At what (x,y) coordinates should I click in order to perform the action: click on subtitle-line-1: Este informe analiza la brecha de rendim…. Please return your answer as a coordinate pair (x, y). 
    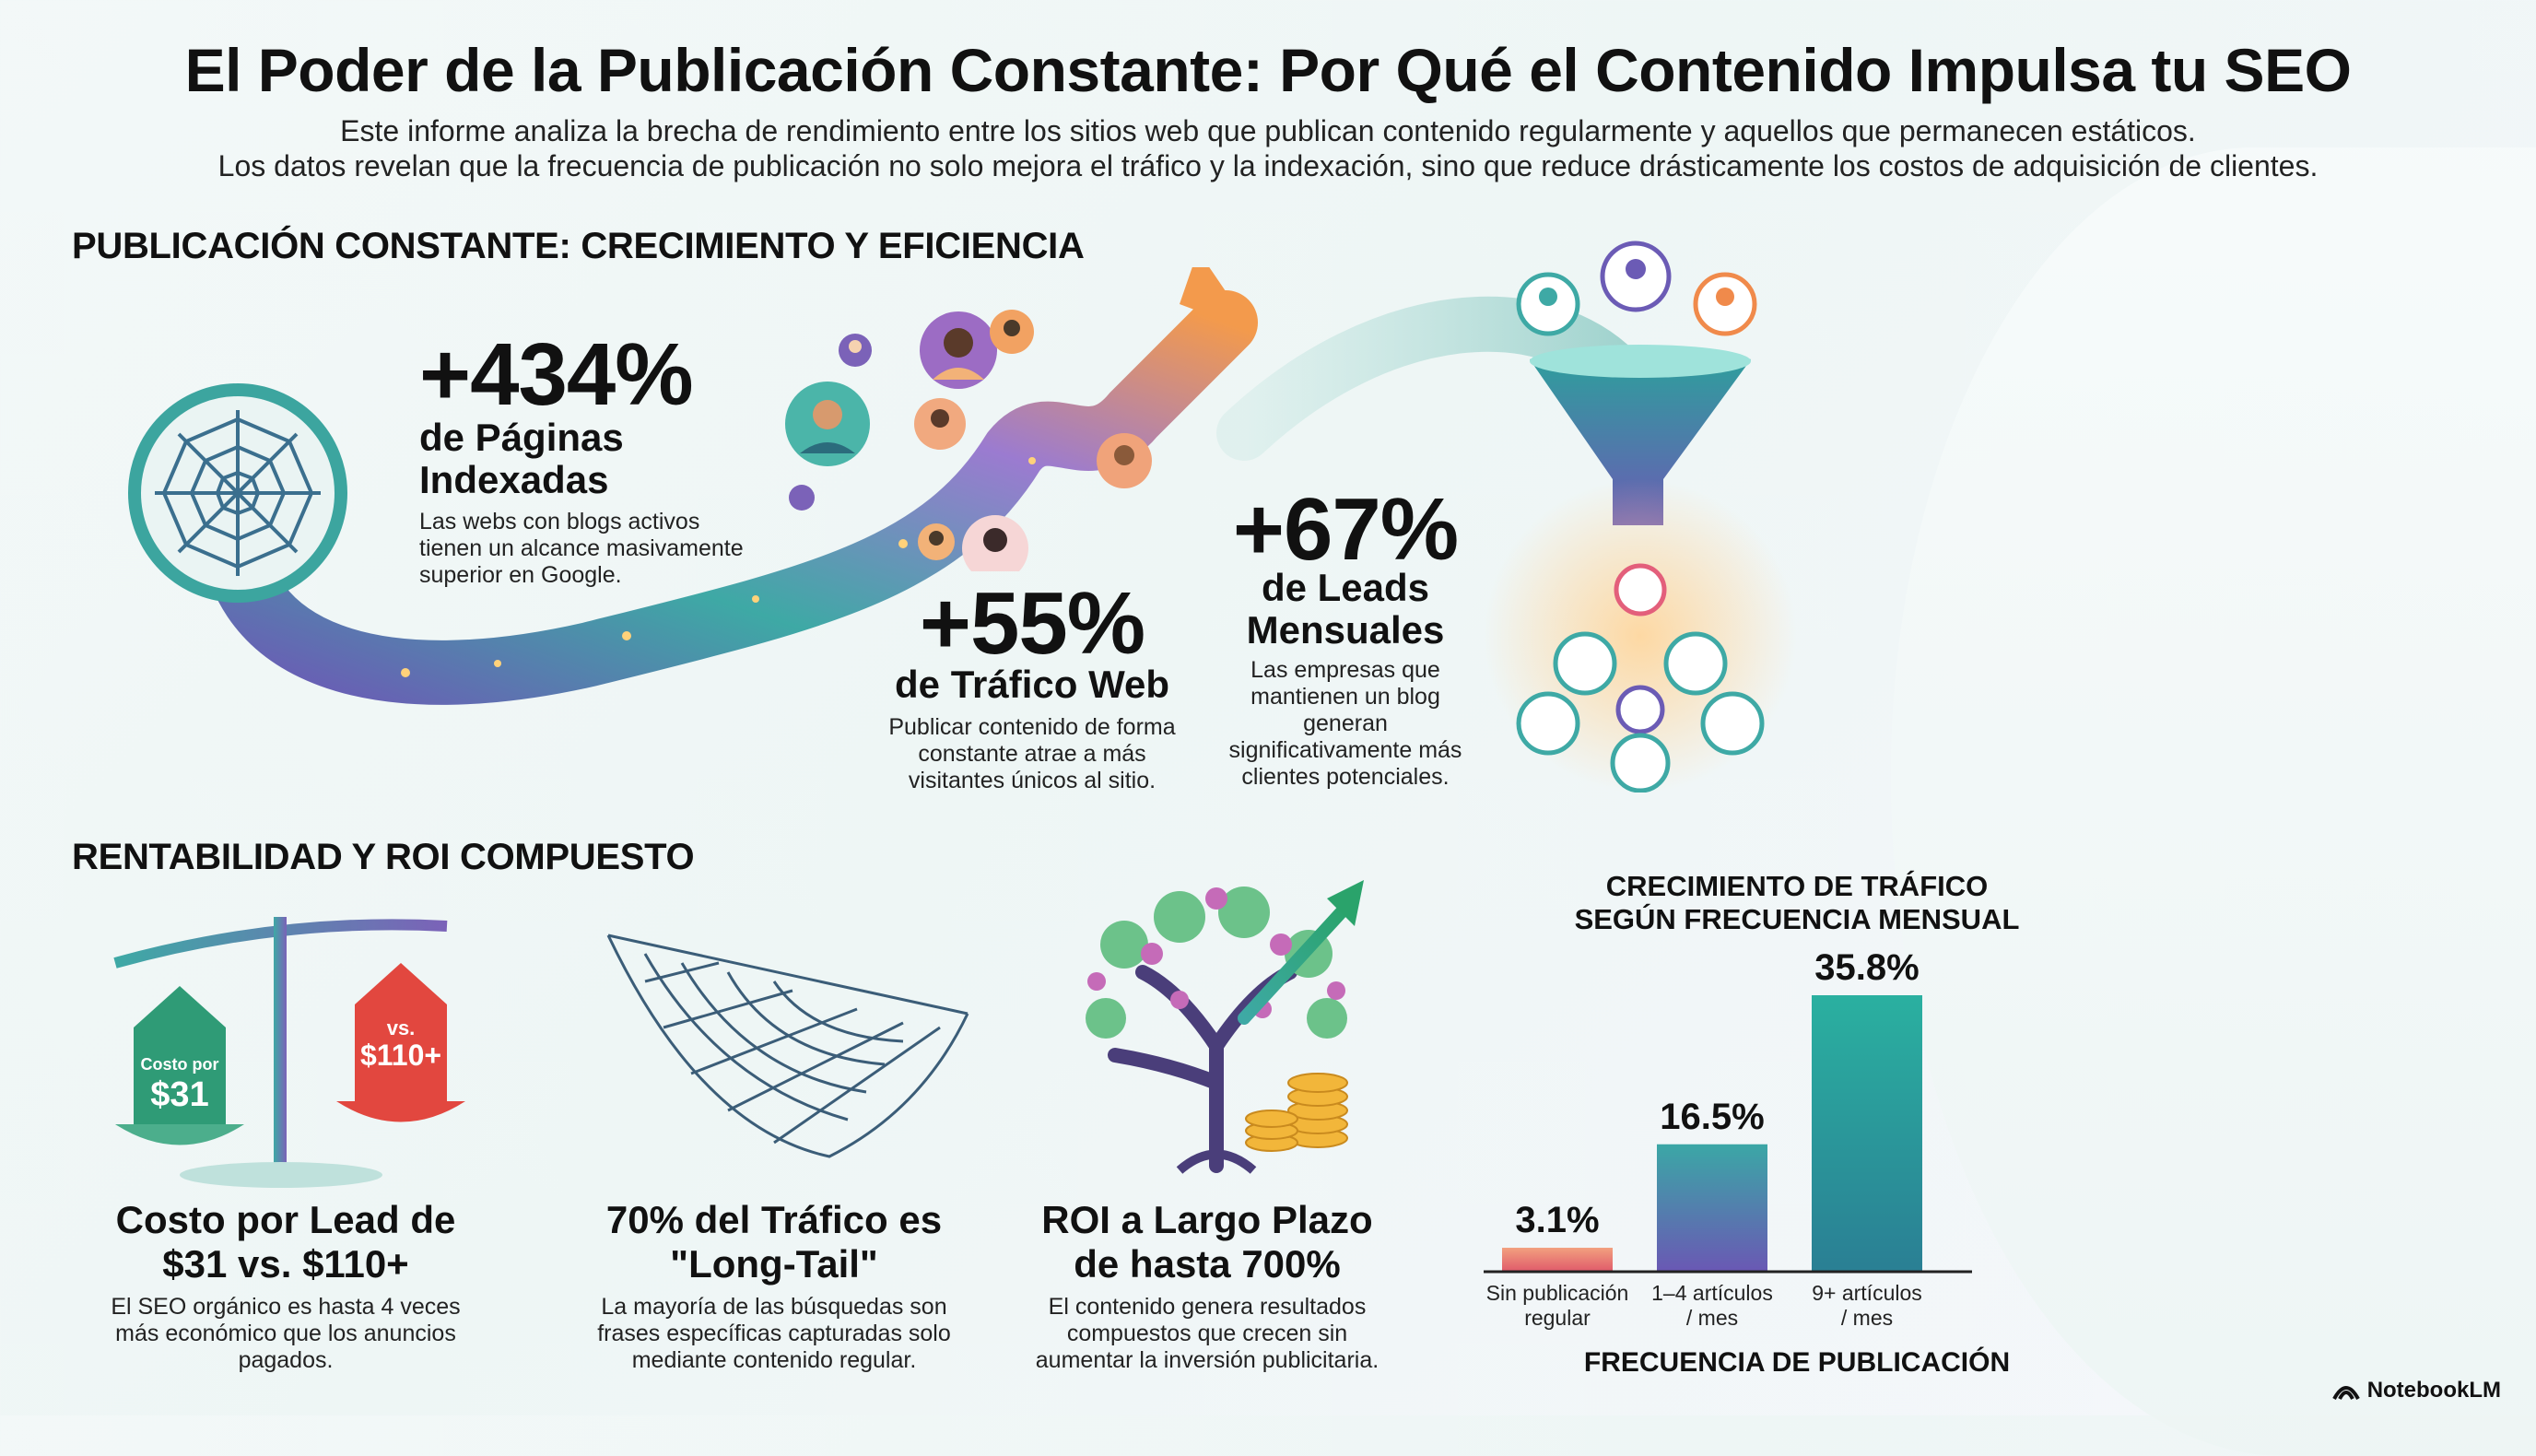
    Looking at the image, I should click on (1268, 130).